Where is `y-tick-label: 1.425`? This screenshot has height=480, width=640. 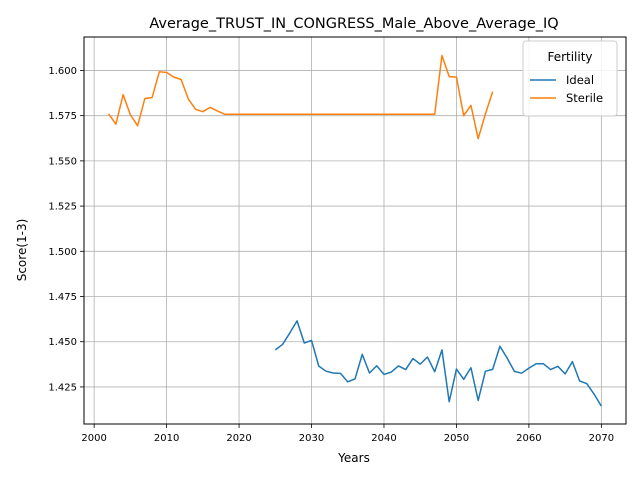 y-tick-label: 1.425 is located at coordinates (62, 387).